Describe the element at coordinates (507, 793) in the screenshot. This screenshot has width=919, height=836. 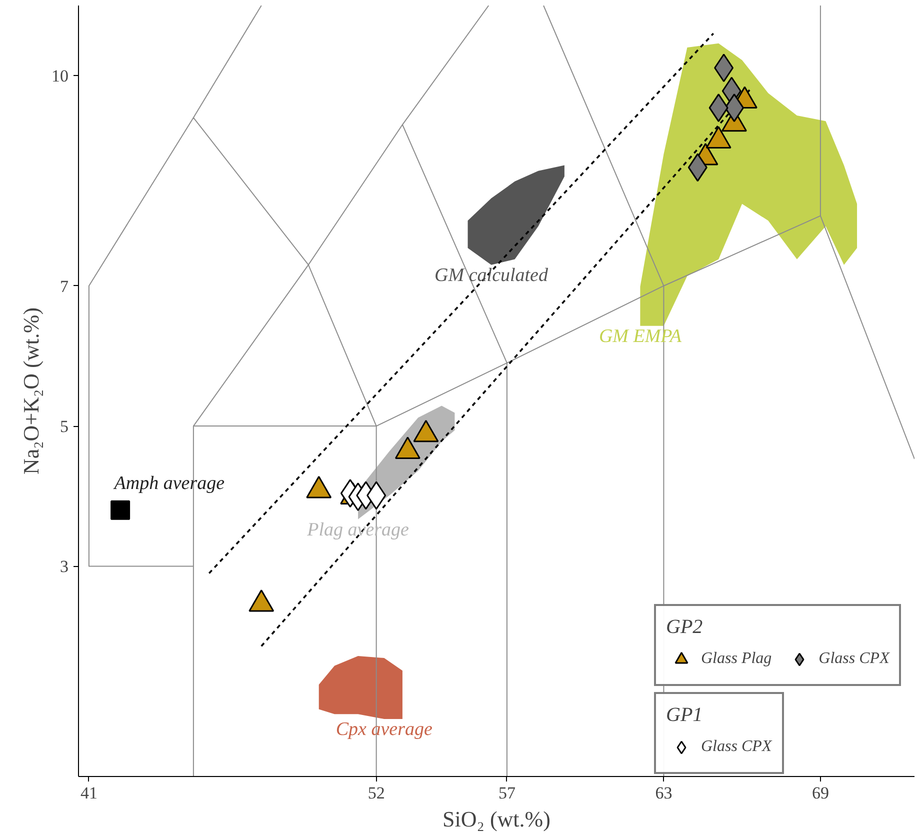
I see `x-tick-label: 57` at that location.